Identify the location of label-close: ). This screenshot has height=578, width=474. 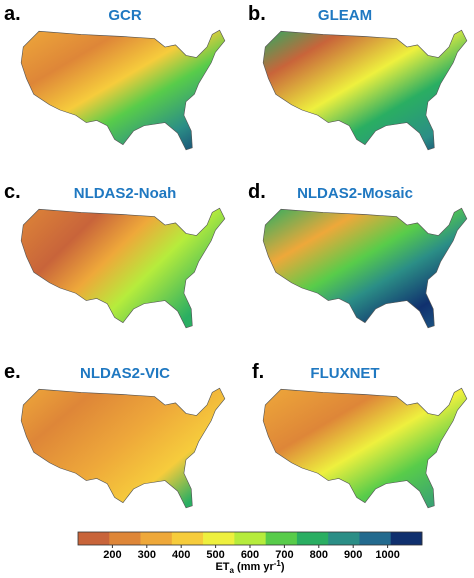
(283, 567).